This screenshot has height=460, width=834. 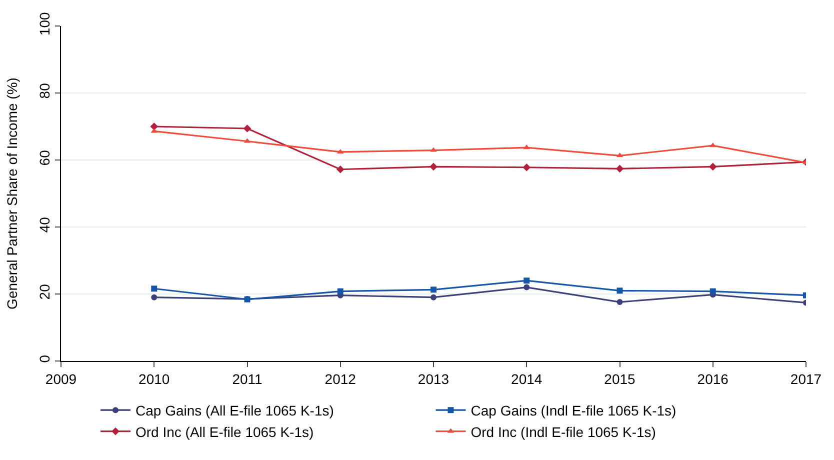 What do you see at coordinates (44, 292) in the screenshot?
I see `y-tick-label: 20` at bounding box center [44, 292].